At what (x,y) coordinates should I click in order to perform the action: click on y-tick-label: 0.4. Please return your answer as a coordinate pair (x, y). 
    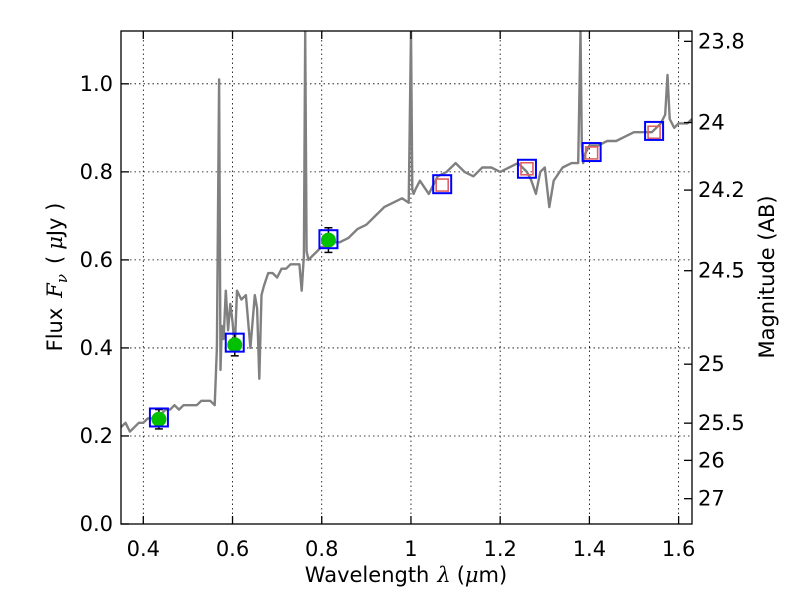
    Looking at the image, I should click on (96, 348).